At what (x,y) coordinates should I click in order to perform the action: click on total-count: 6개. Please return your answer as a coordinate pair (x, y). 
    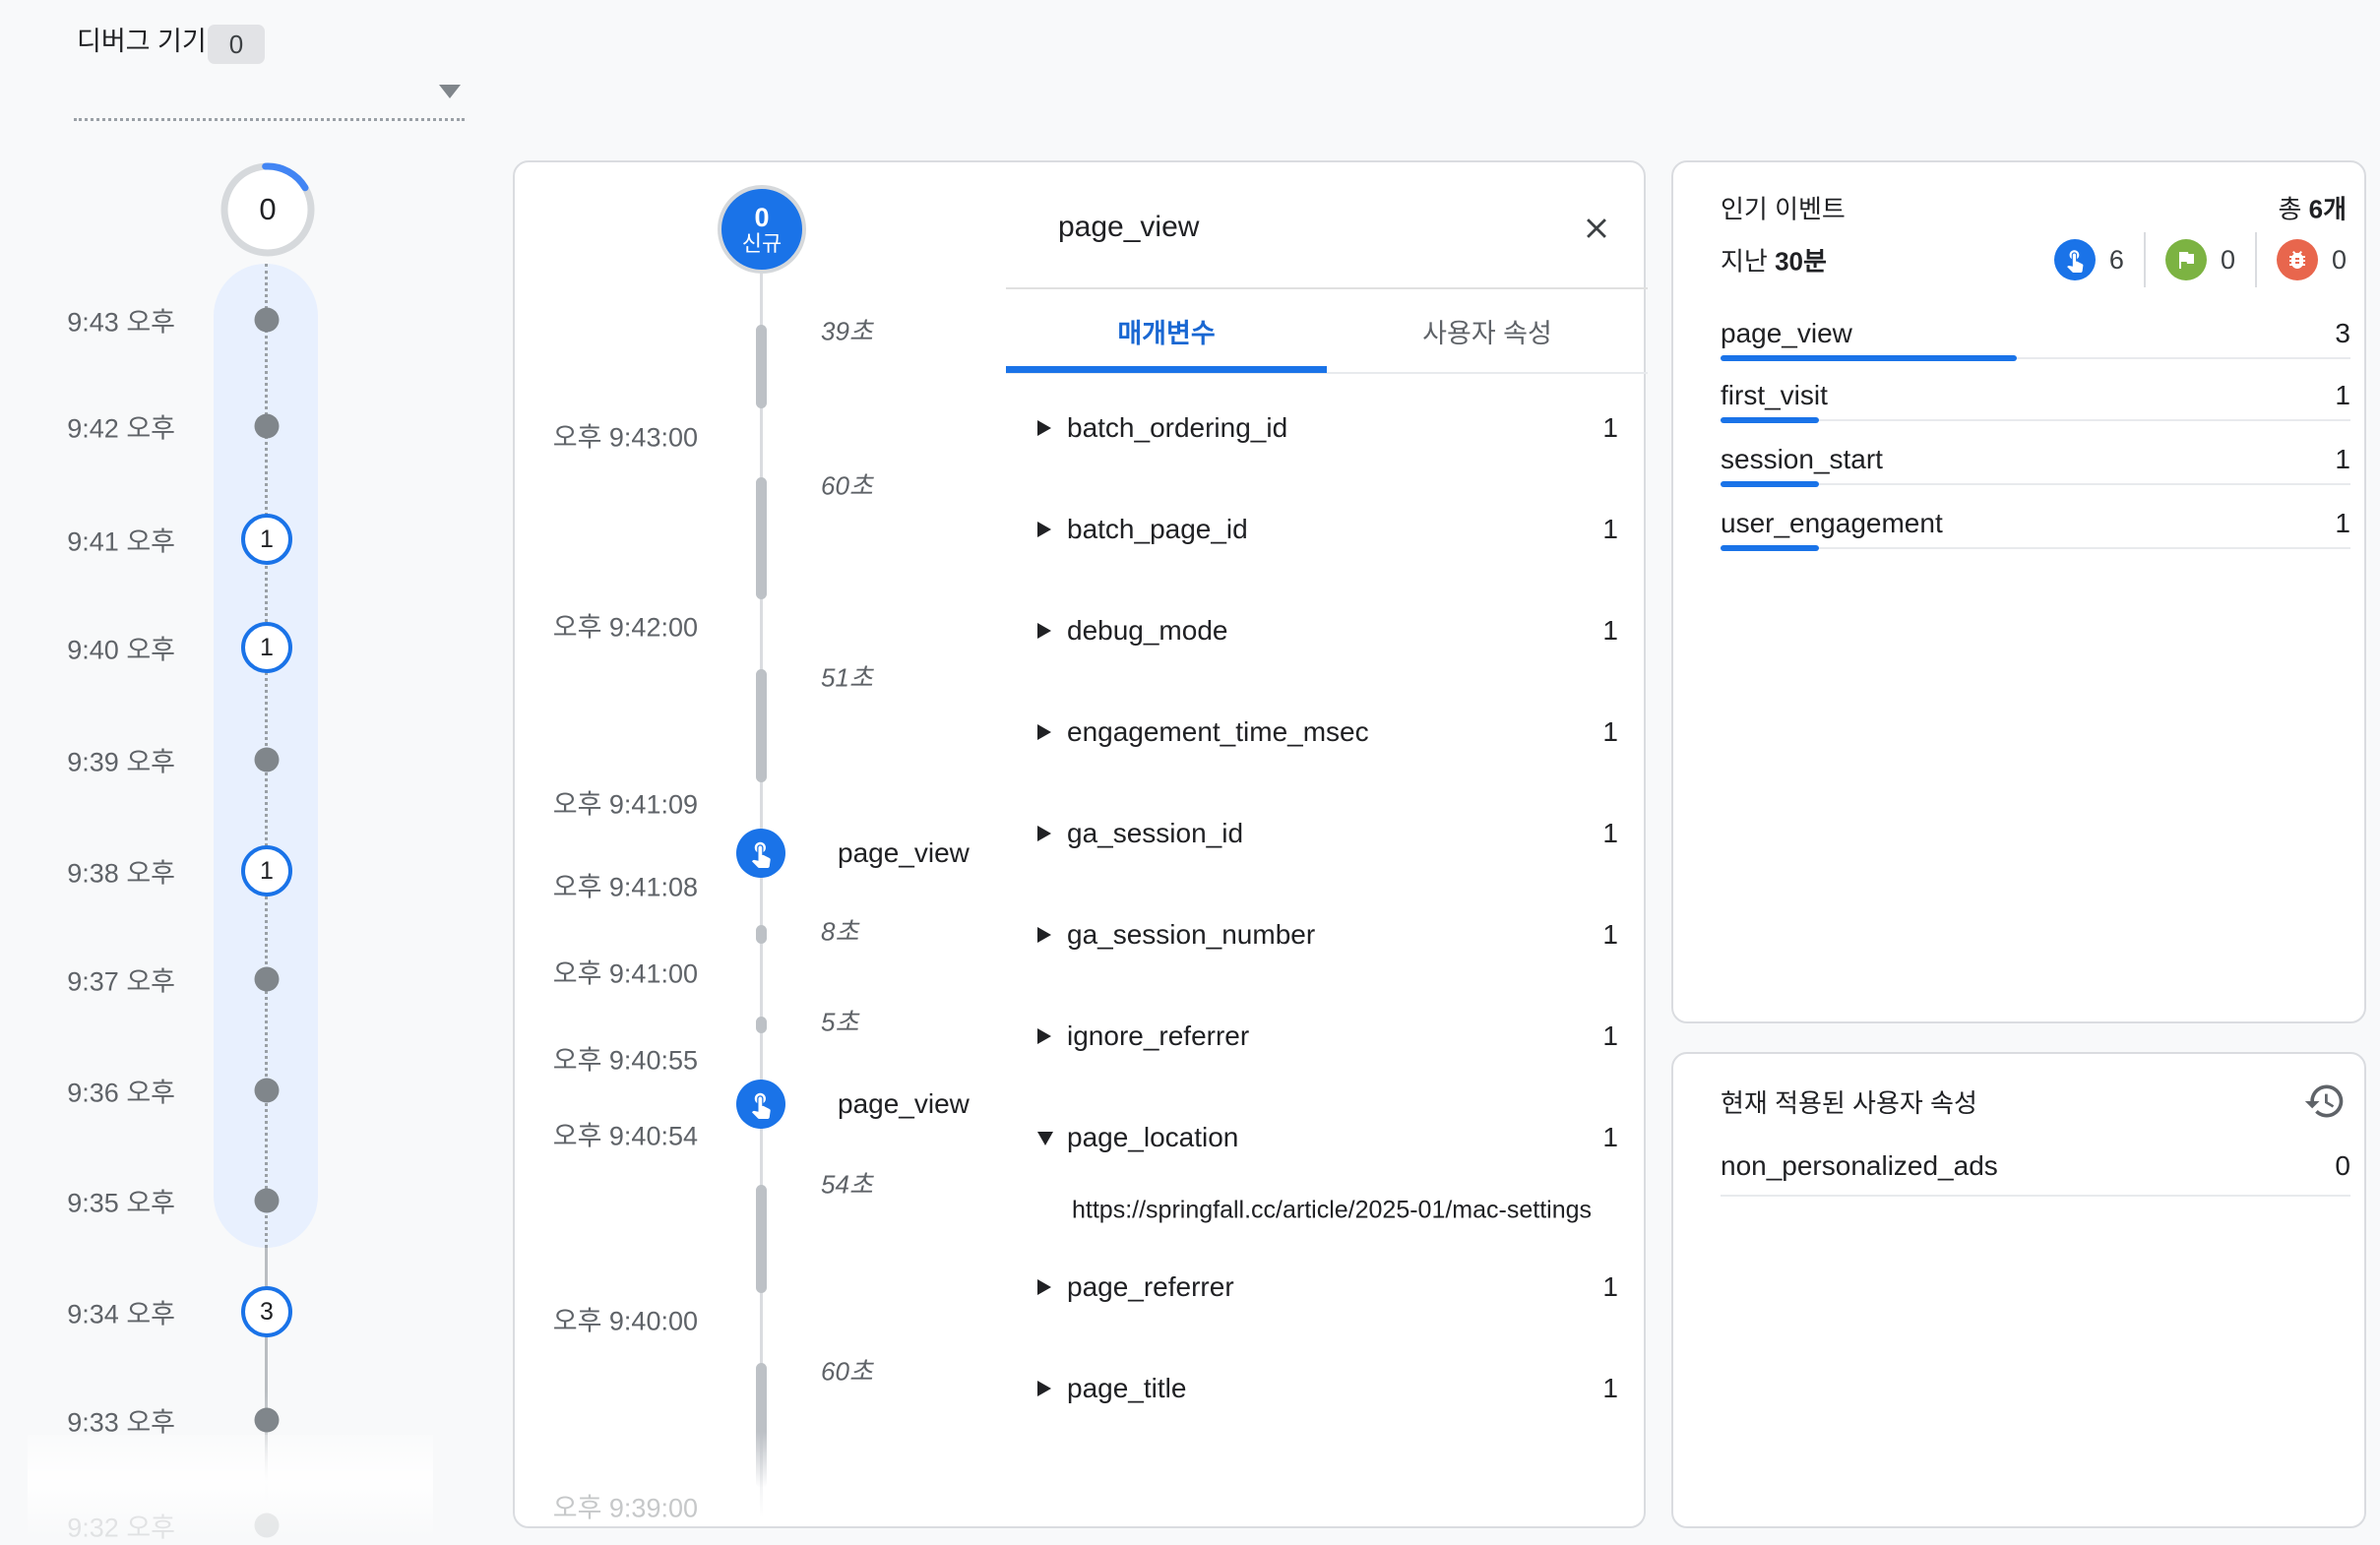
    Looking at the image, I should click on (2327, 209).